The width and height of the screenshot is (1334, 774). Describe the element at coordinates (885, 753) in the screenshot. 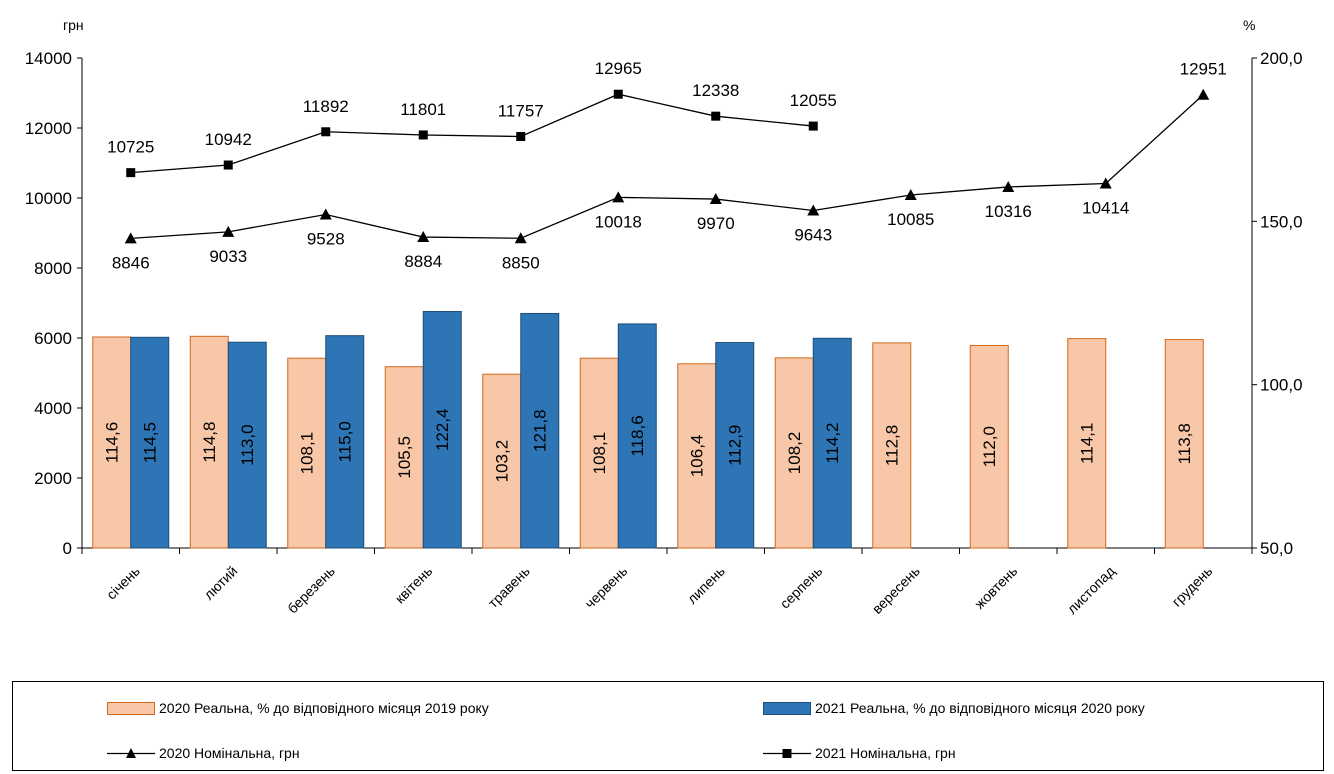

I see `legend-label-2021-nominal: 2021 Номінальна, грн` at that location.